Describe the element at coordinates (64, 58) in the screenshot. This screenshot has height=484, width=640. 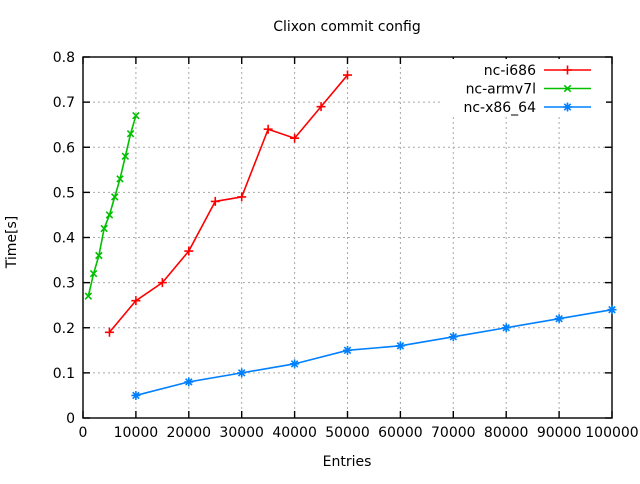
I see `y-tick-label: 0.8` at that location.